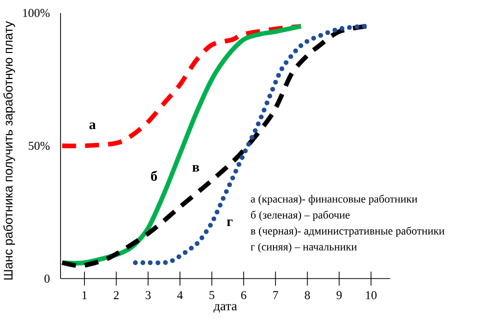 This screenshot has height=329, width=490. What do you see at coordinates (92, 126) in the screenshot?
I see `series-label: а` at bounding box center [92, 126].